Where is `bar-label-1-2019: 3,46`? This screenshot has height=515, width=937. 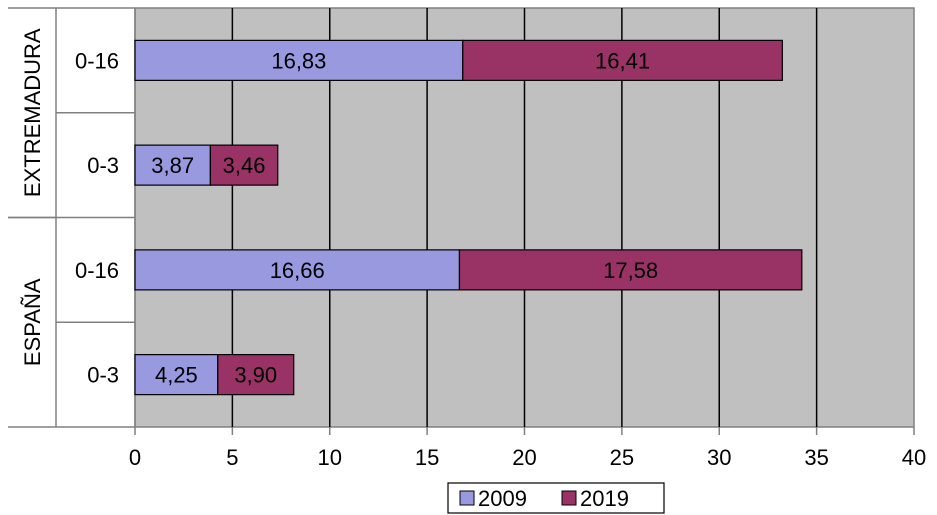
bar-label-1-2019: 3,46 is located at coordinates (244, 165).